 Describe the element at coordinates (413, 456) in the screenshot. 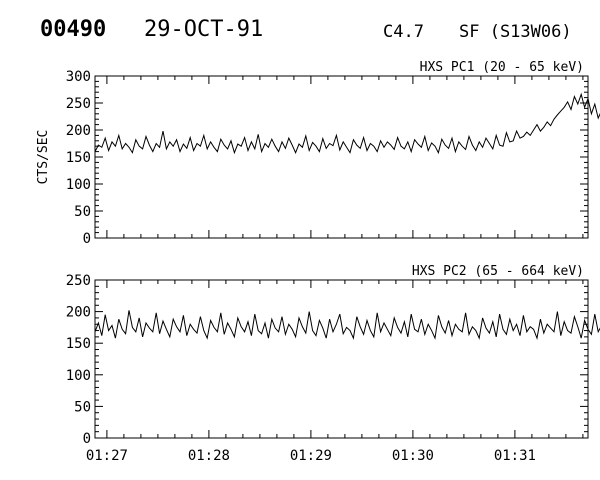

I see `x-tick-label: 01:30` at that location.